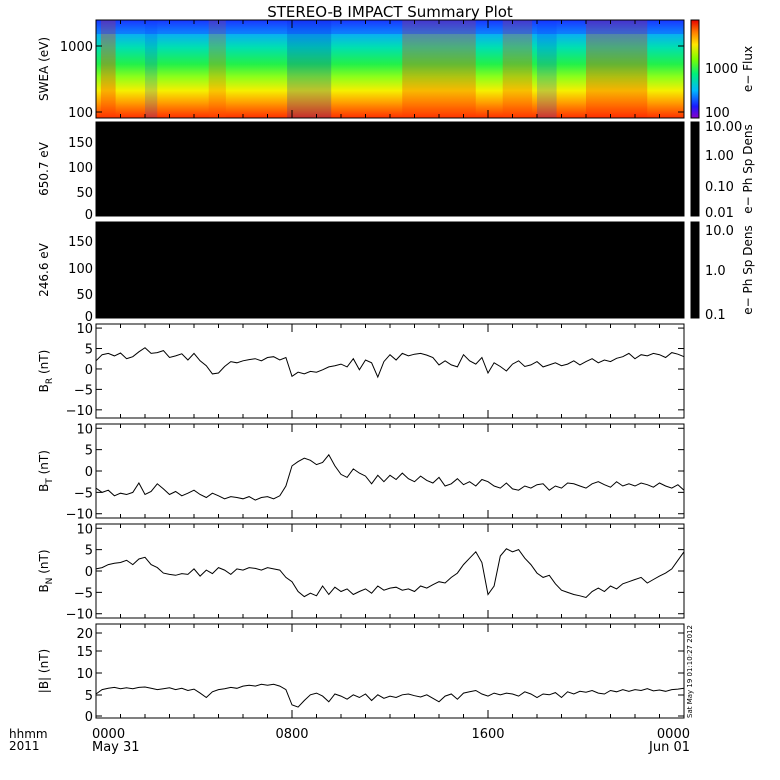 Image resolution: width=780 pixels, height=780 pixels. Describe the element at coordinates (83, 493) in the screenshot. I see `bt-ytick-label: −5` at that location.